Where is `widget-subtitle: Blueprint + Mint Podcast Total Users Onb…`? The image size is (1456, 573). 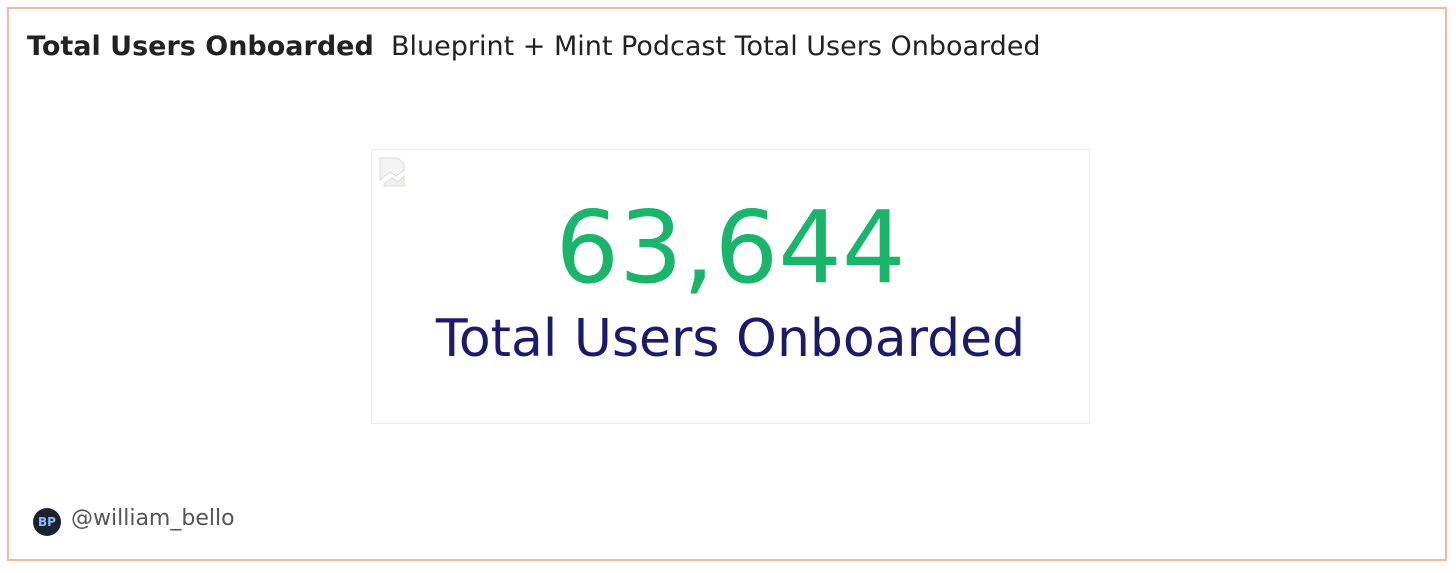
widget-subtitle: Blueprint + Mint Podcast Total Users Onb… is located at coordinates (716, 46).